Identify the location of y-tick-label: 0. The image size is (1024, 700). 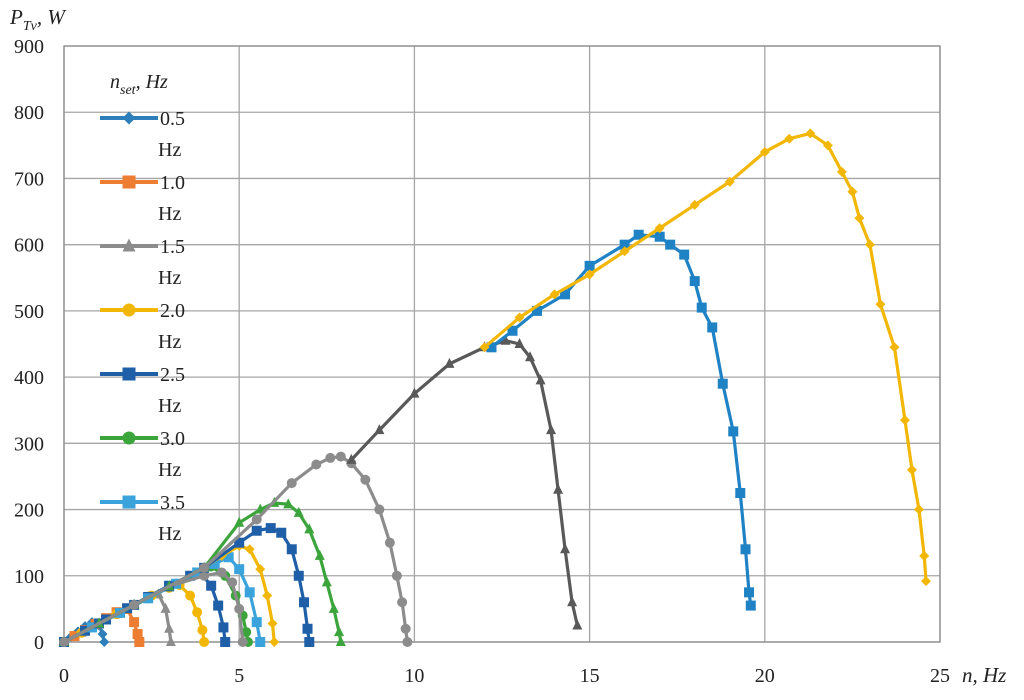
(39, 643).